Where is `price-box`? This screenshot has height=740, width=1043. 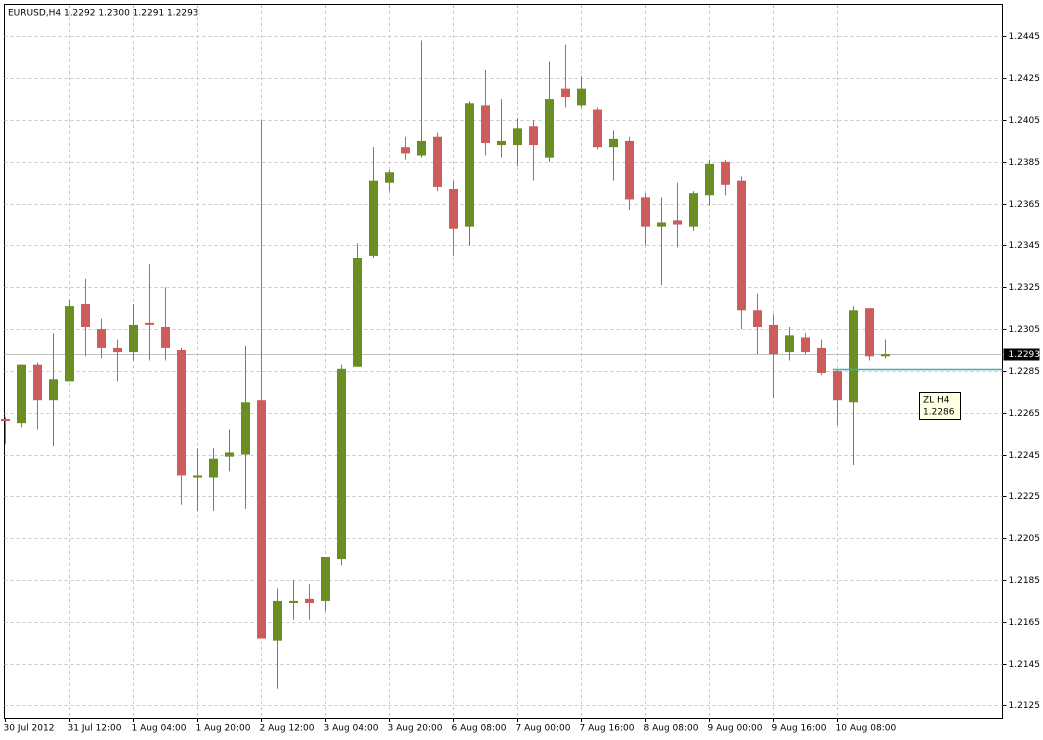 price-box is located at coordinates (1021, 354).